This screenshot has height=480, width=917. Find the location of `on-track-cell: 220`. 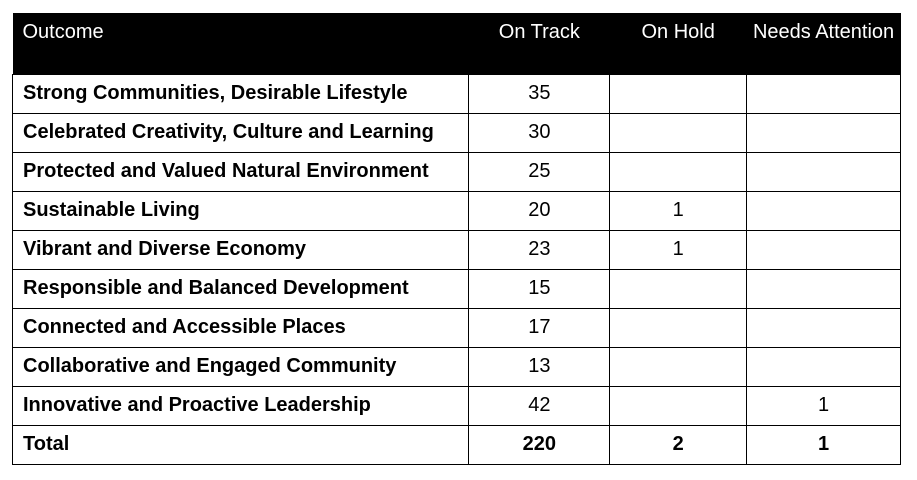

on-track-cell: 220 is located at coordinates (539, 444).